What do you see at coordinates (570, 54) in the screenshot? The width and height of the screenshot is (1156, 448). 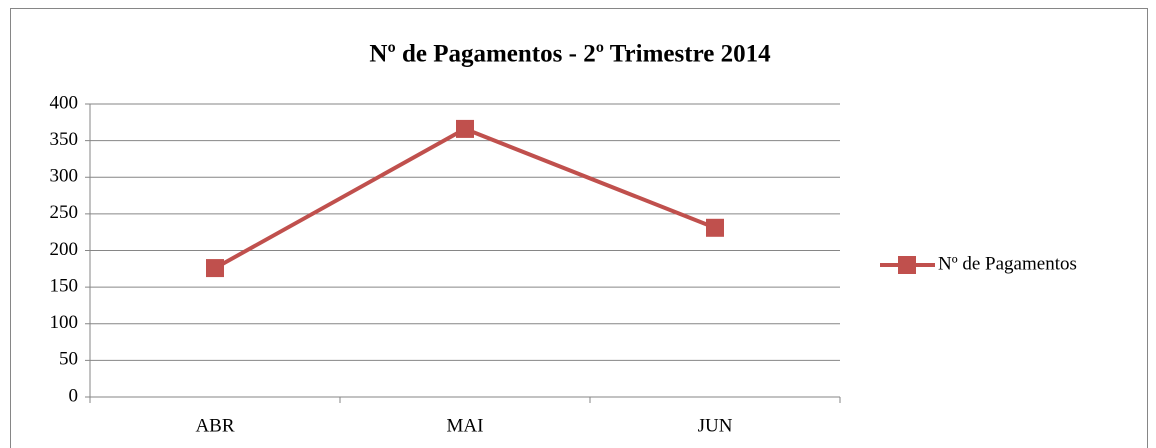 I see `chart-title: Nº de Pagamentos - 2º Trimestre 2014` at bounding box center [570, 54].